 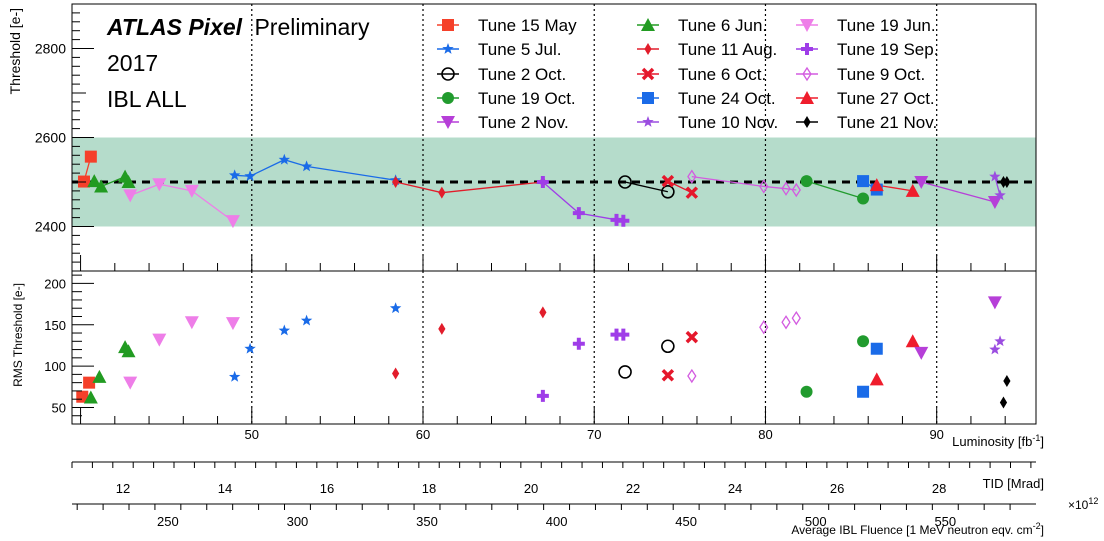 I want to click on x-tick-label: 70, so click(x=594, y=434).